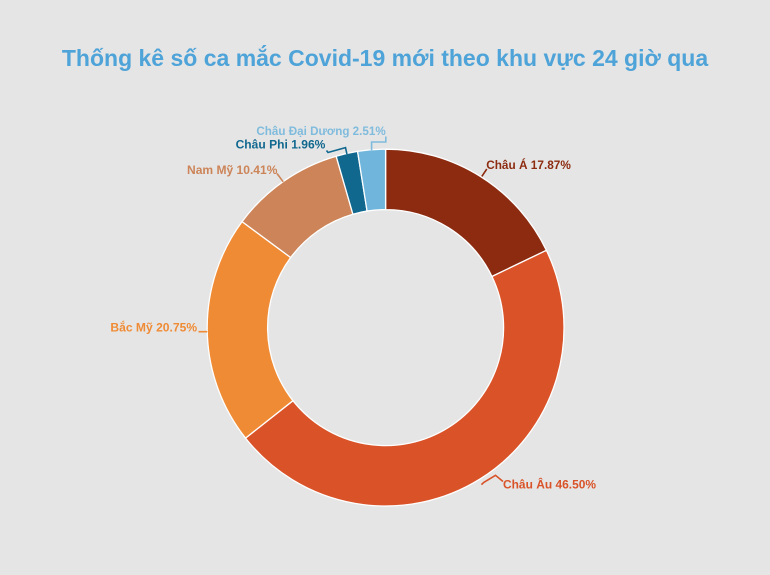  I want to click on svg-text: Châu Phi 1.96%, so click(281, 145).